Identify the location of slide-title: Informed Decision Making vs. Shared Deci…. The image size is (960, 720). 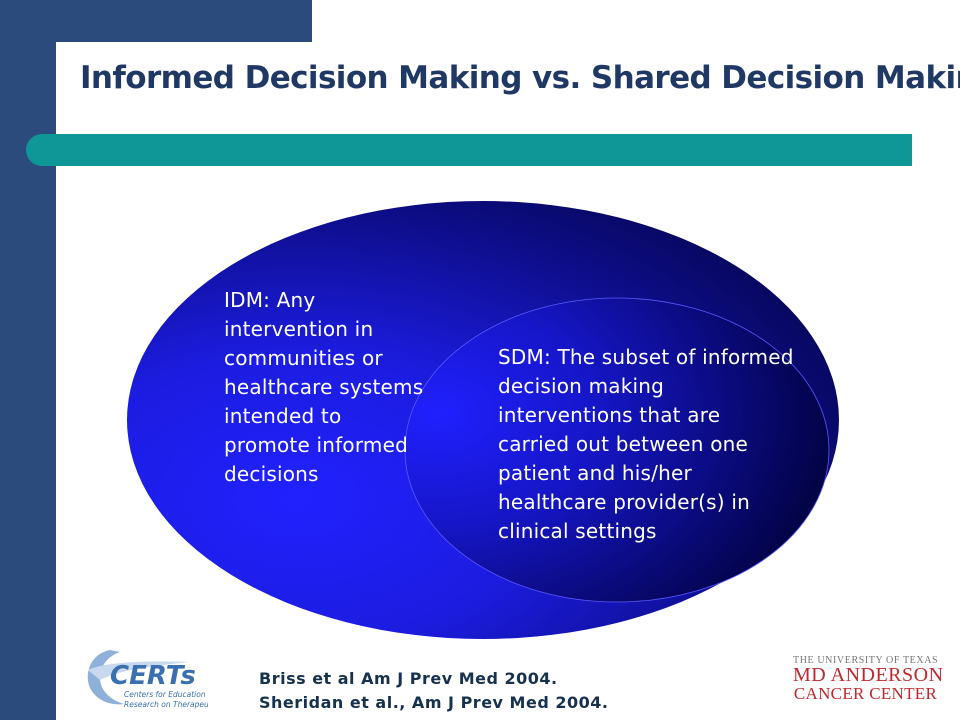
(520, 78).